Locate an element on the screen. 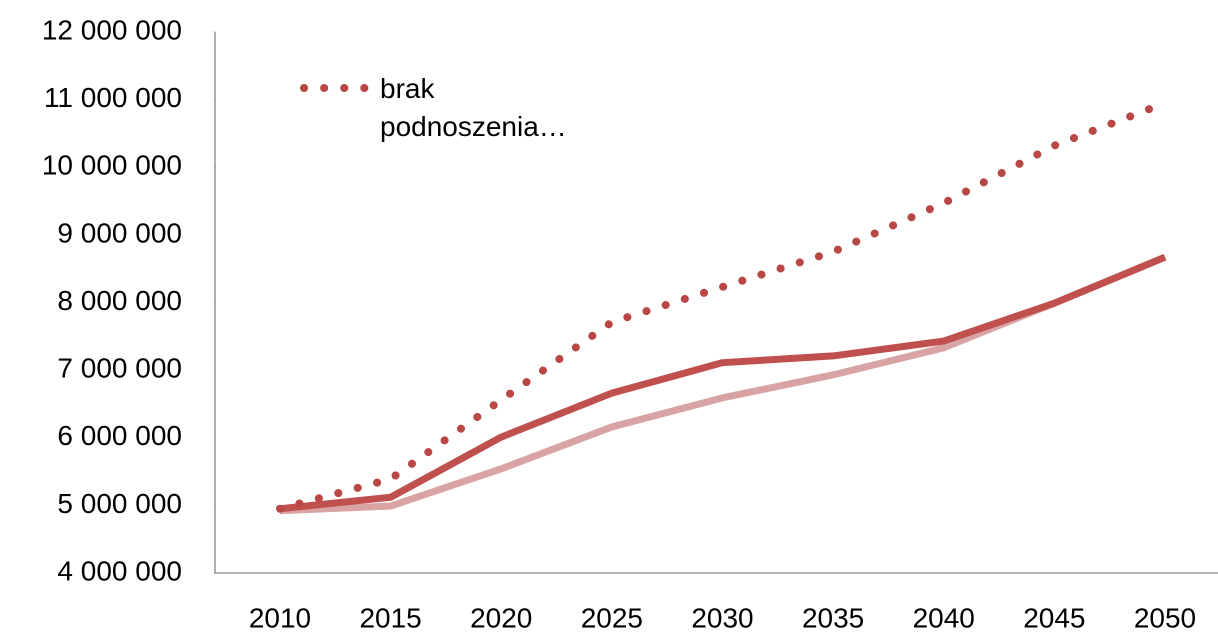 The height and width of the screenshot is (636, 1218). x-tick-label: 2030 is located at coordinates (722, 617).